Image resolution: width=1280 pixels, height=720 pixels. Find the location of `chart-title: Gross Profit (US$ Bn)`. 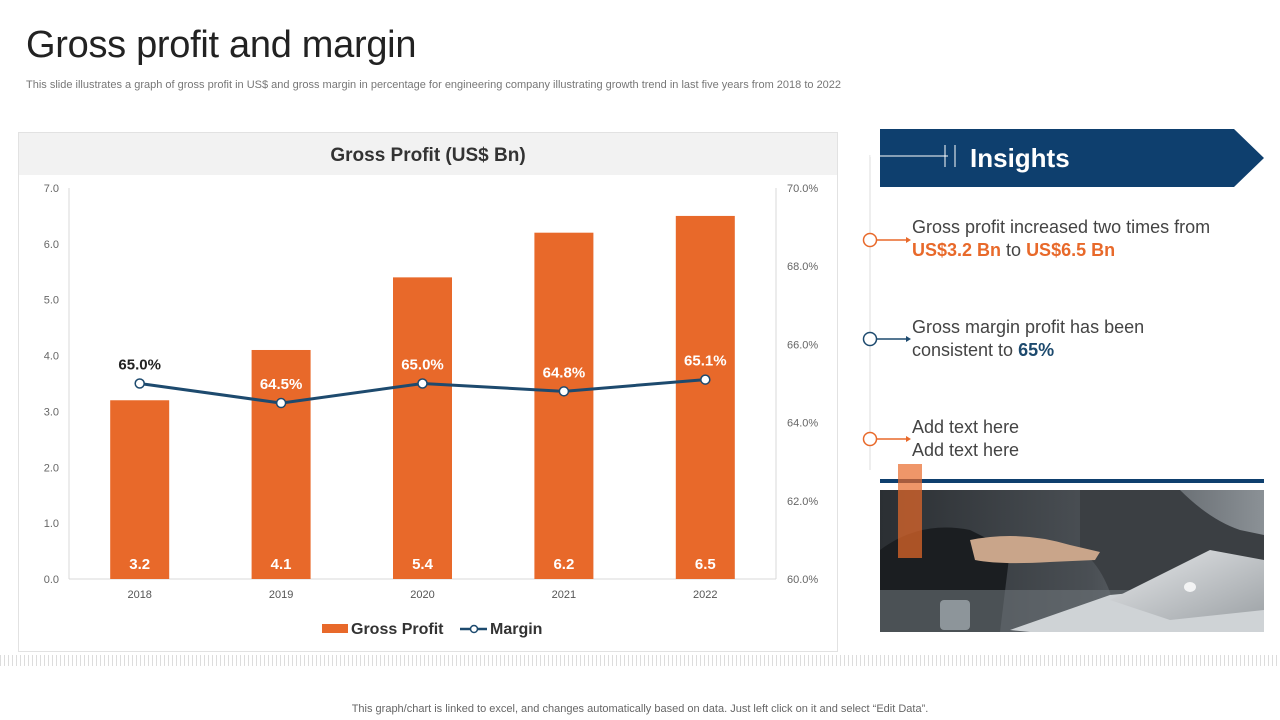

chart-title: Gross Profit (US$ Bn) is located at coordinates (428, 155).